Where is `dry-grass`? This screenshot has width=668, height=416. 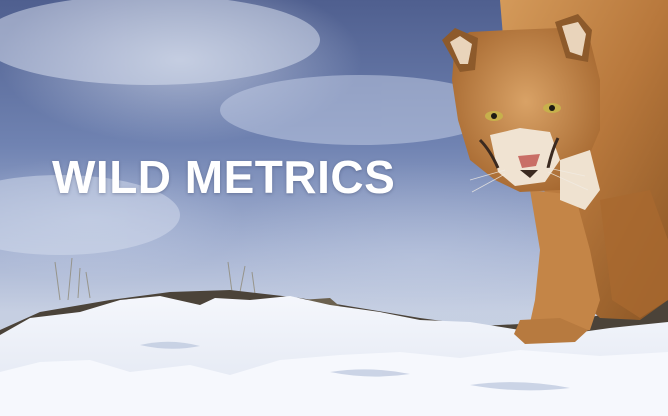 dry-grass is located at coordinates (155, 279).